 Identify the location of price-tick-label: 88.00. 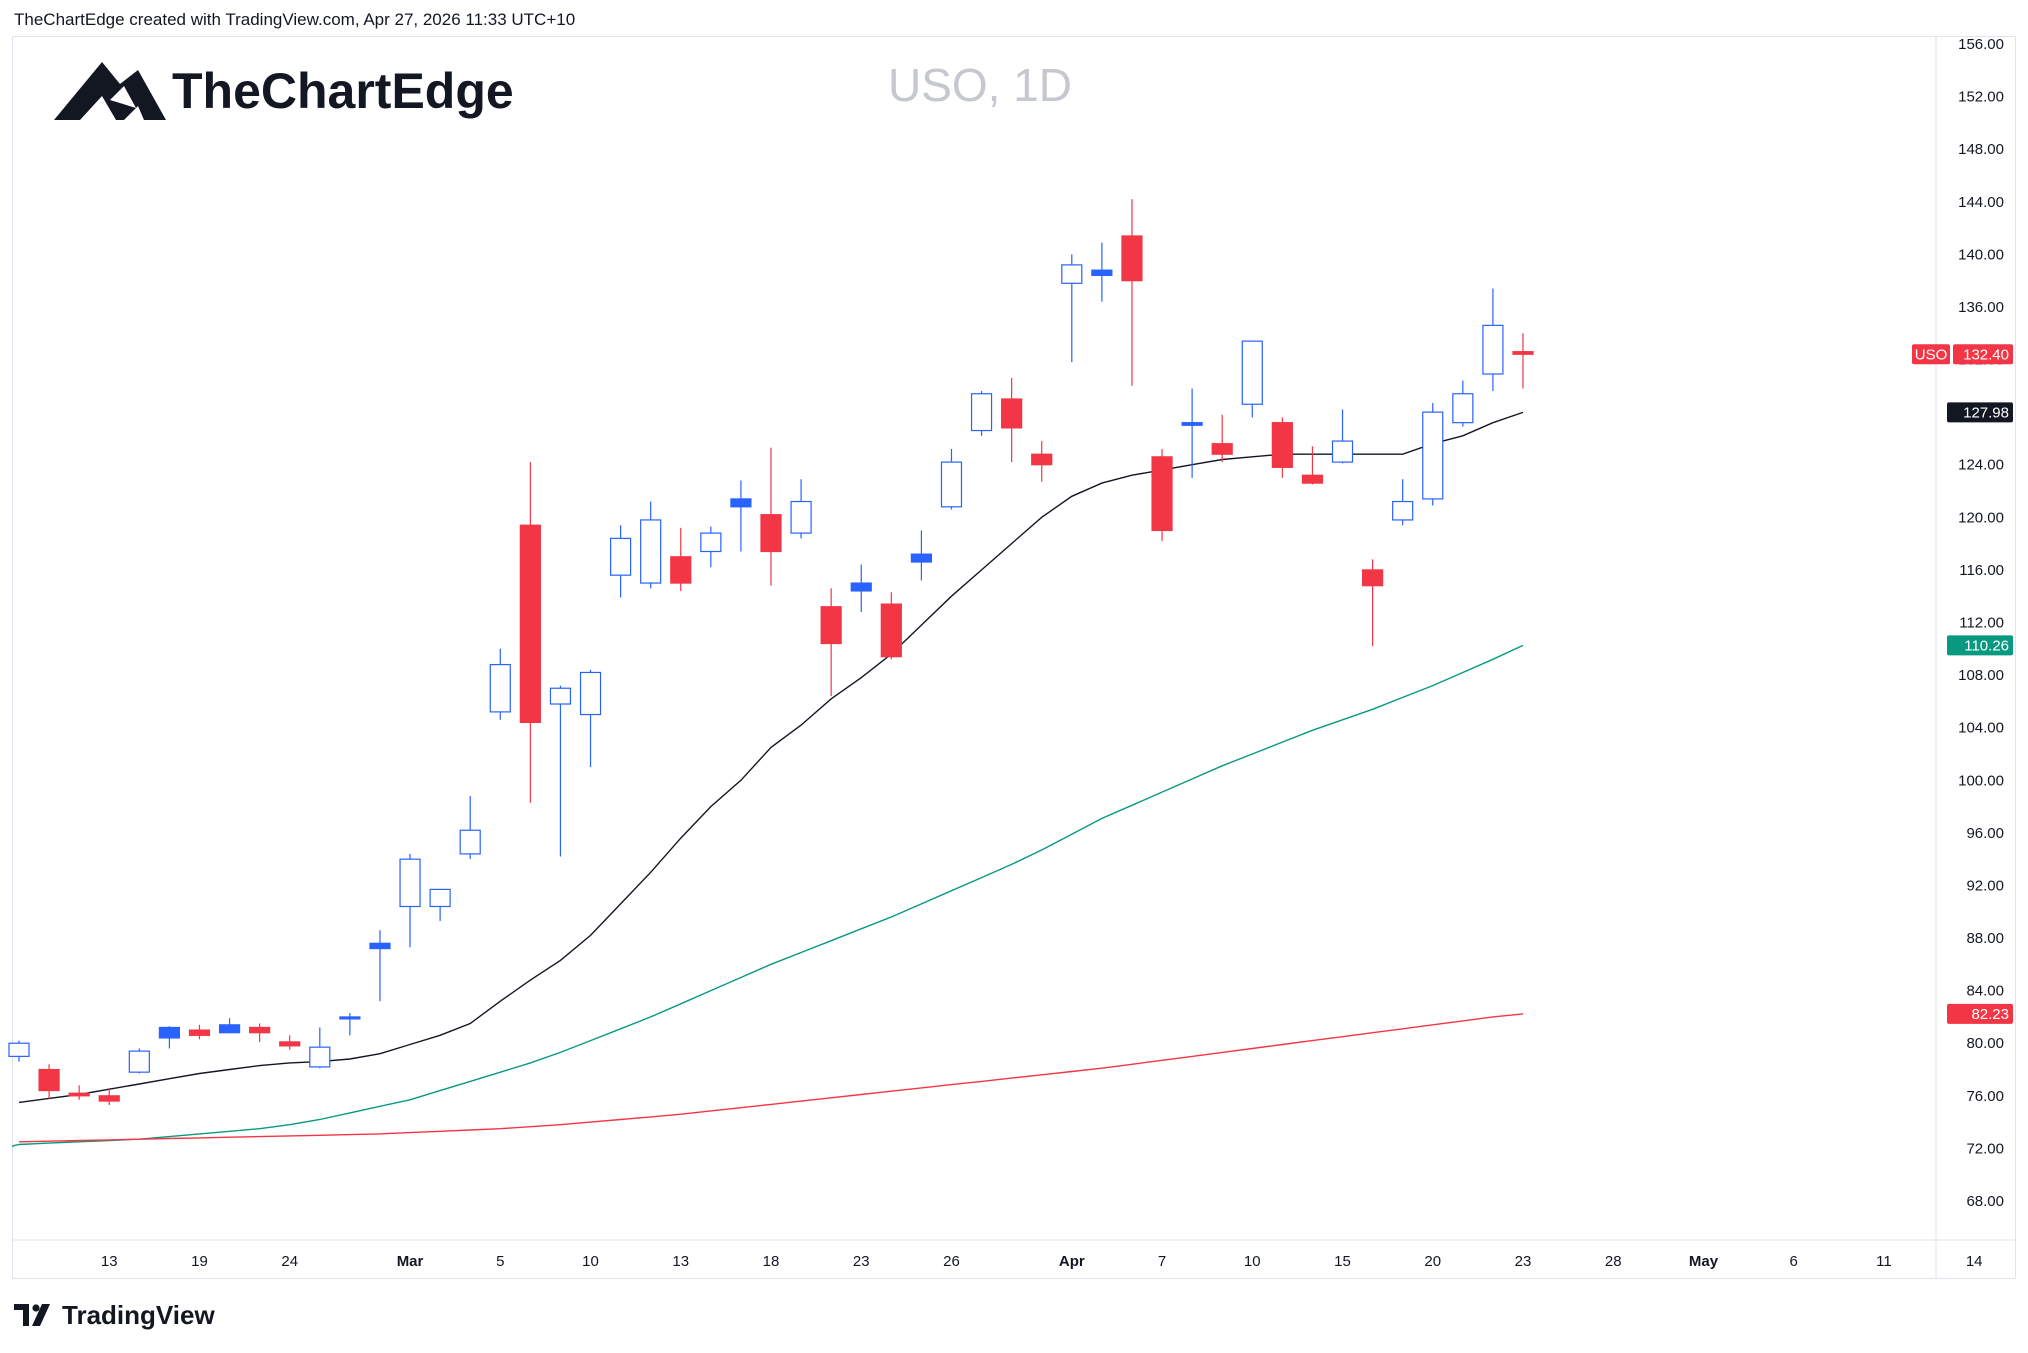
(1985, 938).